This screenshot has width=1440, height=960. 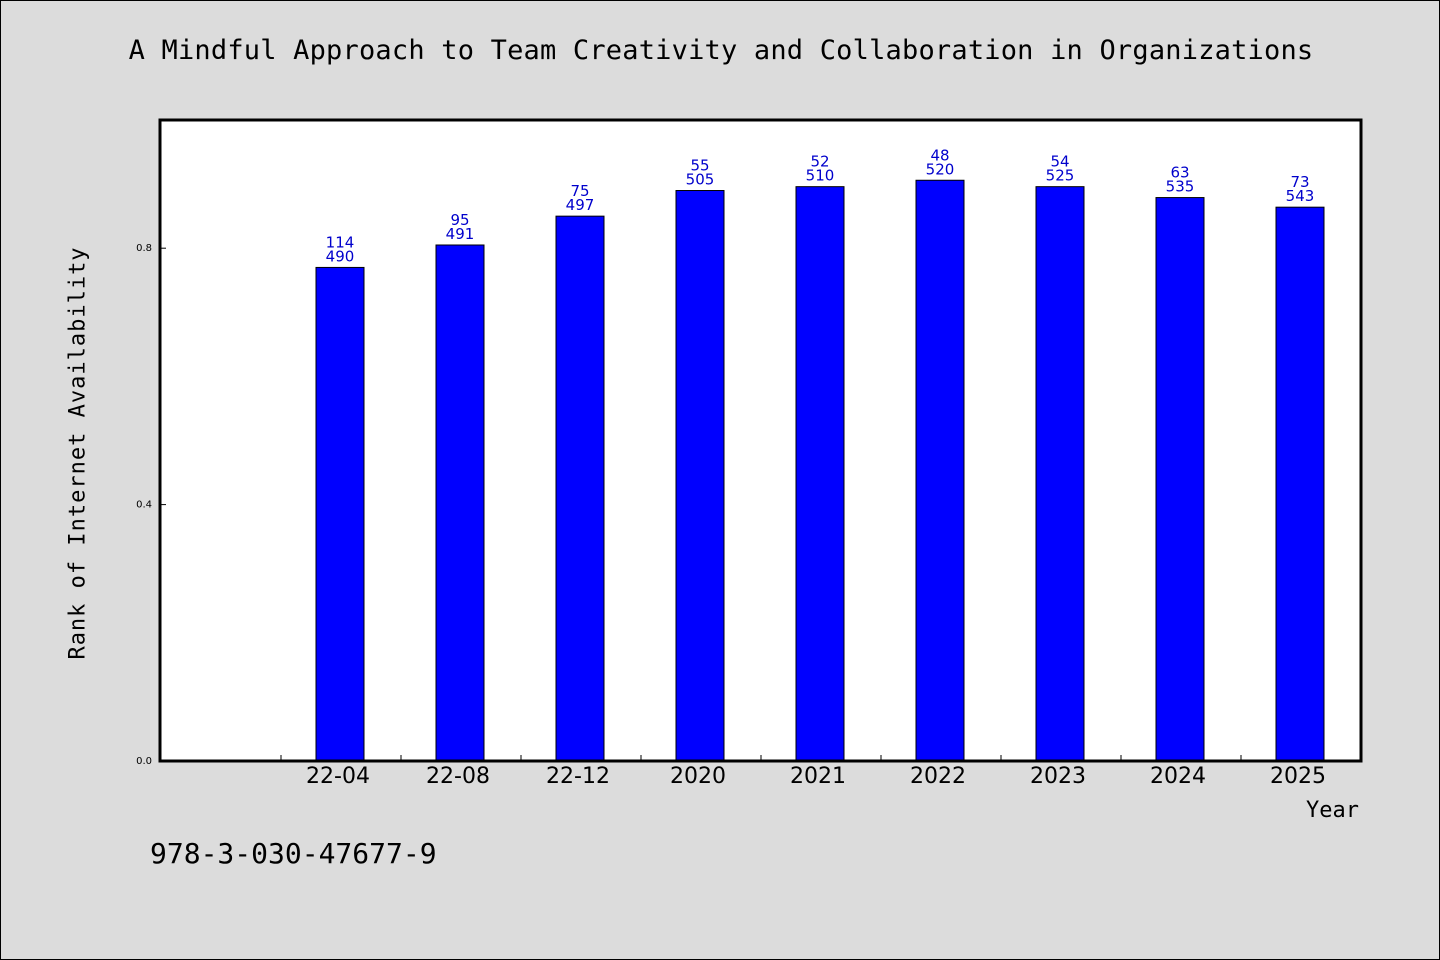 I want to click on x-tick-label: 2023, so click(x=1058, y=776).